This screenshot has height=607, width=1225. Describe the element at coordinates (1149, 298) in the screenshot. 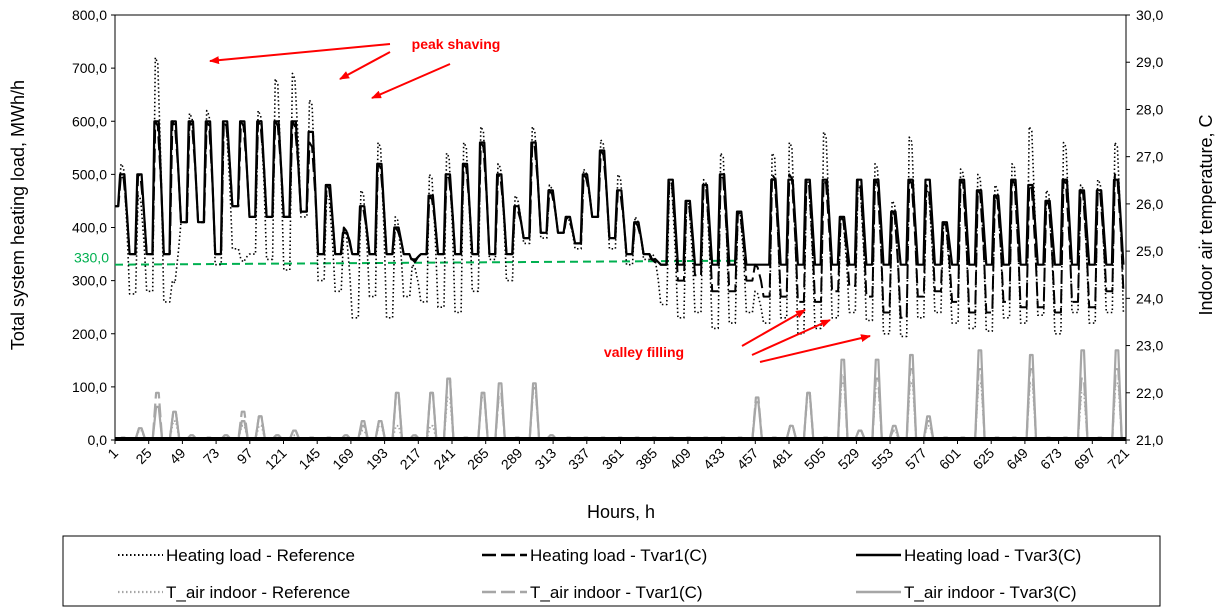

I see `right-tick-label: 24,0` at that location.